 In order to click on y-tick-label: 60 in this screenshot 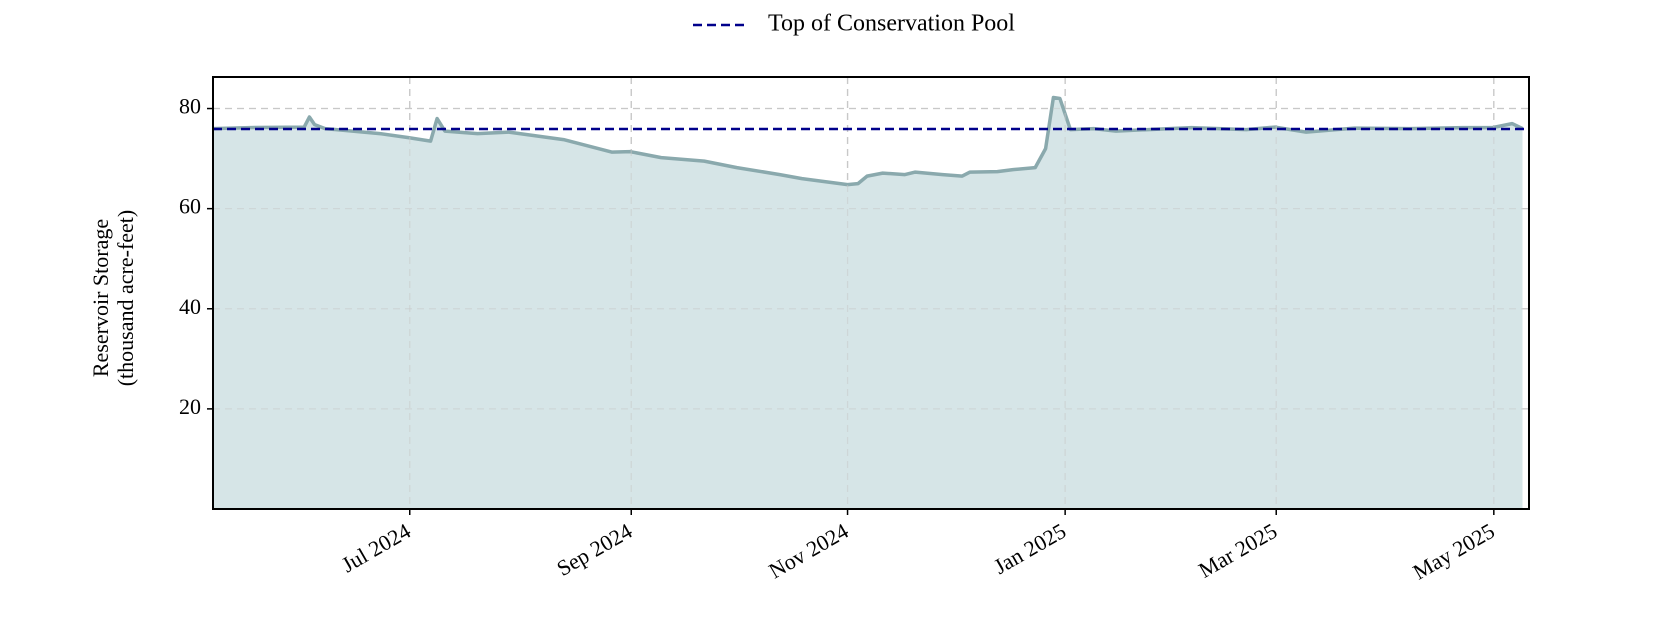, I will do `click(190, 206)`.